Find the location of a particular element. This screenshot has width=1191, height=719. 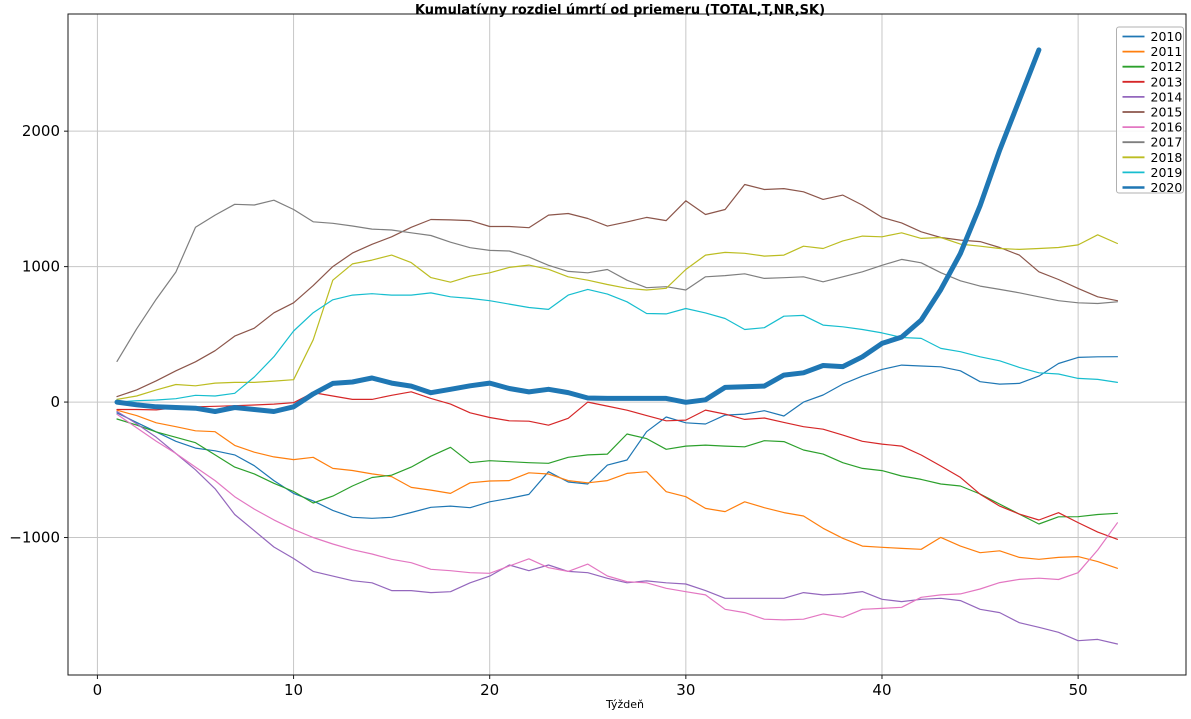

x-tick-label-50: 50 is located at coordinates (1078, 690).